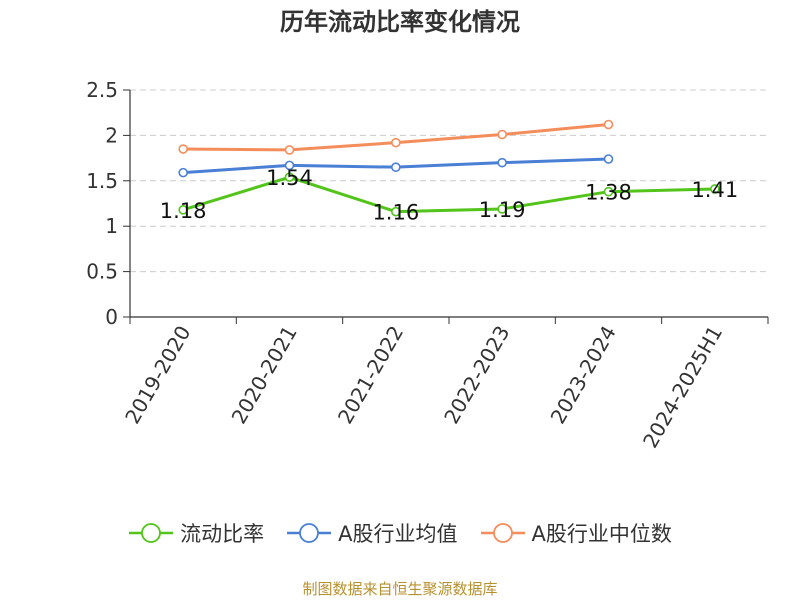 The width and height of the screenshot is (800, 600). I want to click on data-label: 1.18, so click(183, 211).